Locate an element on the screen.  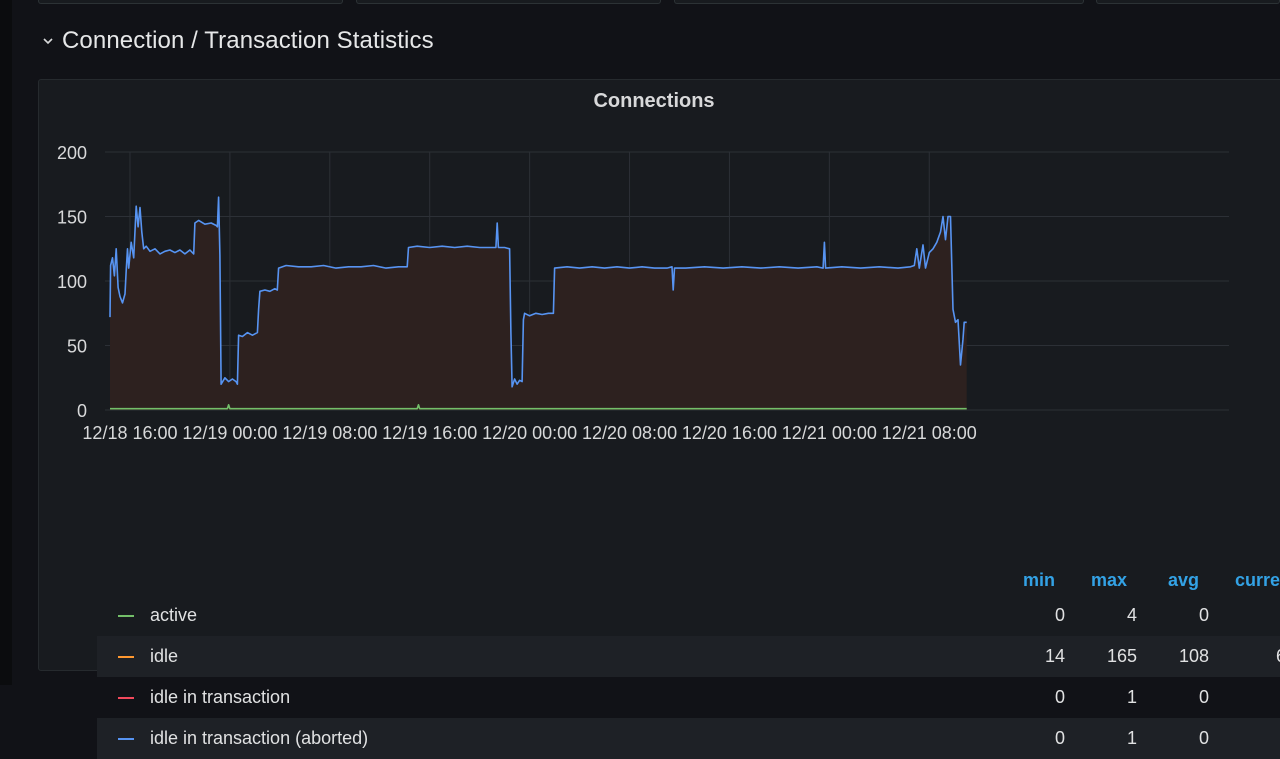
legend-row-idle: idle 14 165 108 68 is located at coordinates (688, 656).